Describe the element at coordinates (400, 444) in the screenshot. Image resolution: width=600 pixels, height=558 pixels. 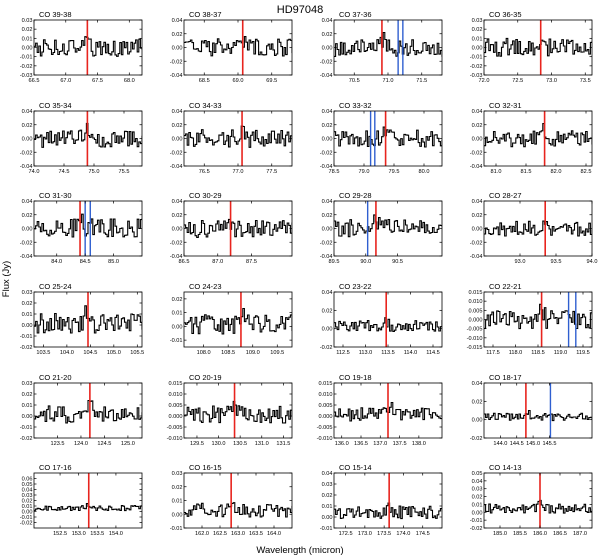
I see `x-tick-label: 137.5` at that location.